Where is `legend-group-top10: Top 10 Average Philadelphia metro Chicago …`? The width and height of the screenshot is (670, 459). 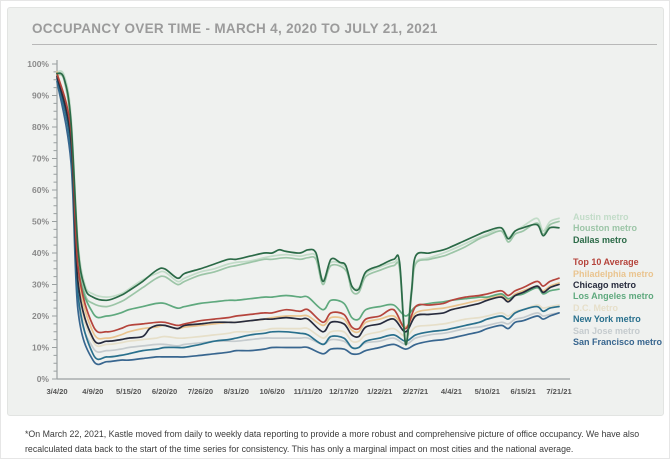
legend-group-top10: Top 10 Average Philadelphia metro Chicago … is located at coordinates (619, 302).